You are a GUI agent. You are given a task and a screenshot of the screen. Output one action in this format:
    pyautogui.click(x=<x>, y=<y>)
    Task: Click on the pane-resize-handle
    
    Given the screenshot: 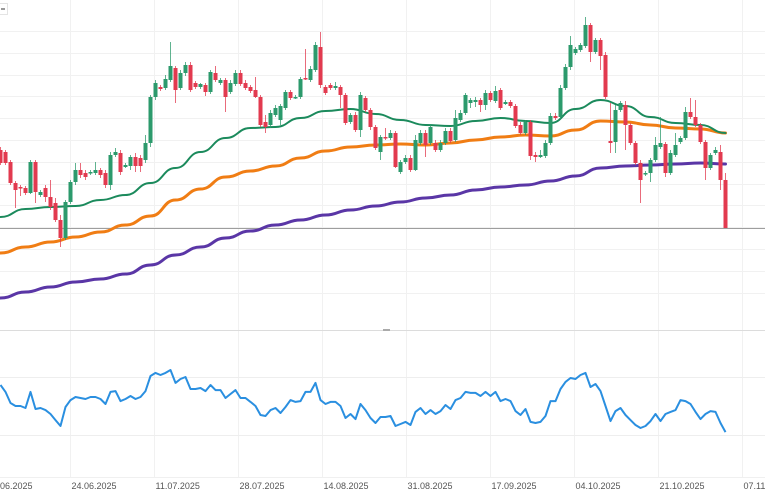 What is the action you would take?
    pyautogui.click(x=386, y=330)
    